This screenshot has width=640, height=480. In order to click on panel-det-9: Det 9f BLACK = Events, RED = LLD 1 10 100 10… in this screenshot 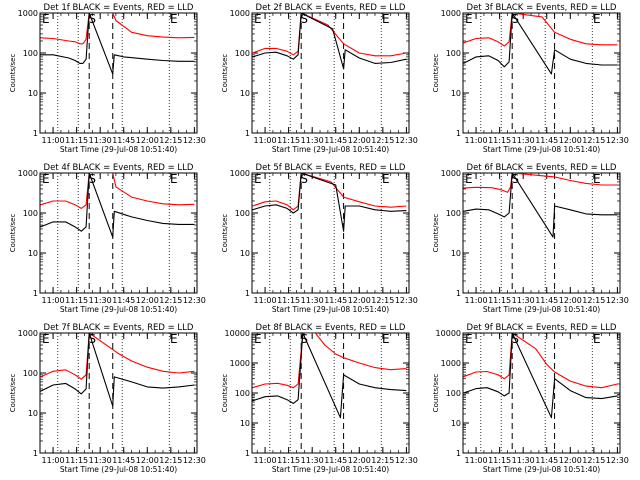, I will do `click(530, 398)`.